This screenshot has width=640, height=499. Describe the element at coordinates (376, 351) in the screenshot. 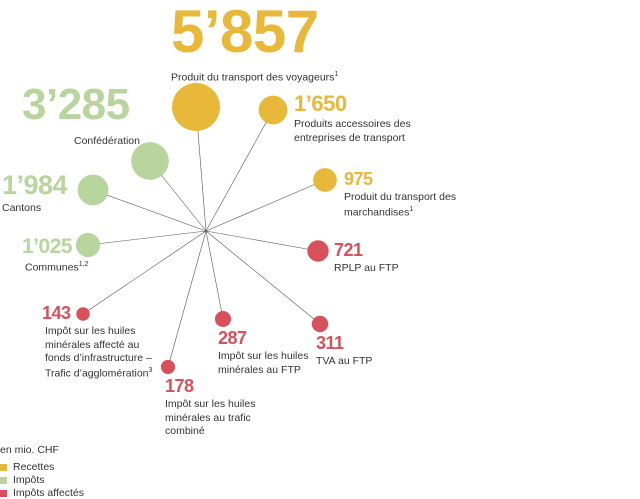

I see `data-label: 311 TVA au FTP` at that location.